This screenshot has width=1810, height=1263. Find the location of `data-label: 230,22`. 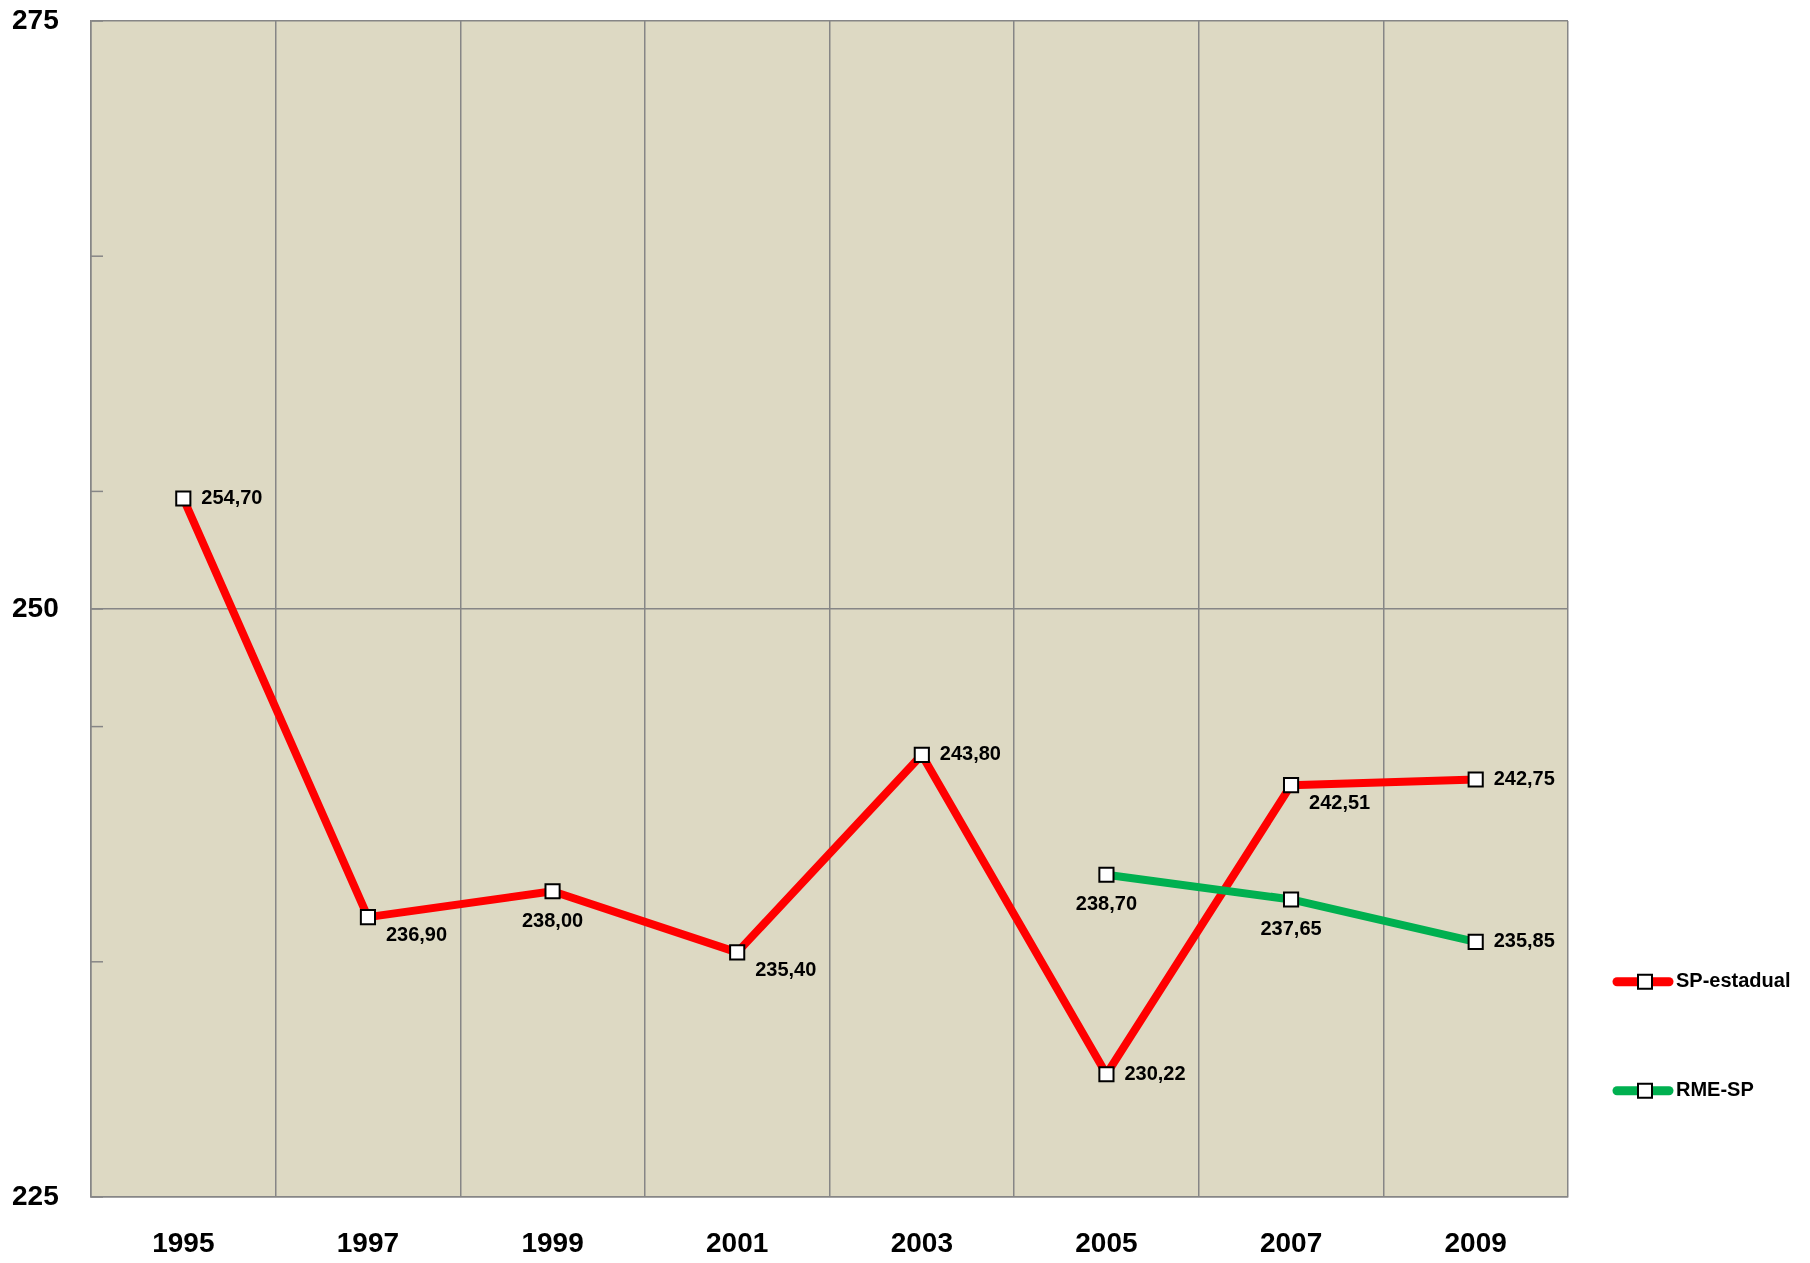

data-label: 230,22 is located at coordinates (1155, 1072).